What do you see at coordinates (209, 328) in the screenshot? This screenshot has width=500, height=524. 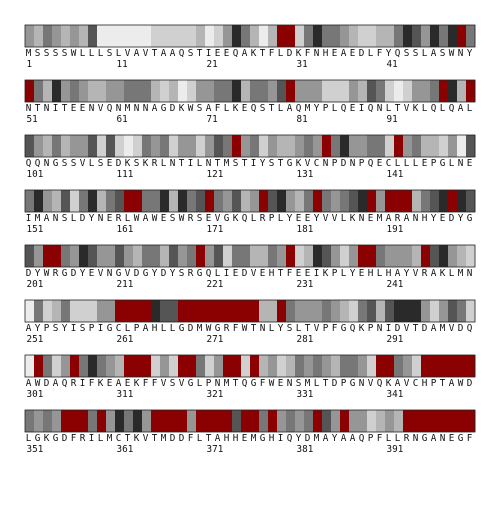 I see `residue-letter: W` at bounding box center [209, 328].